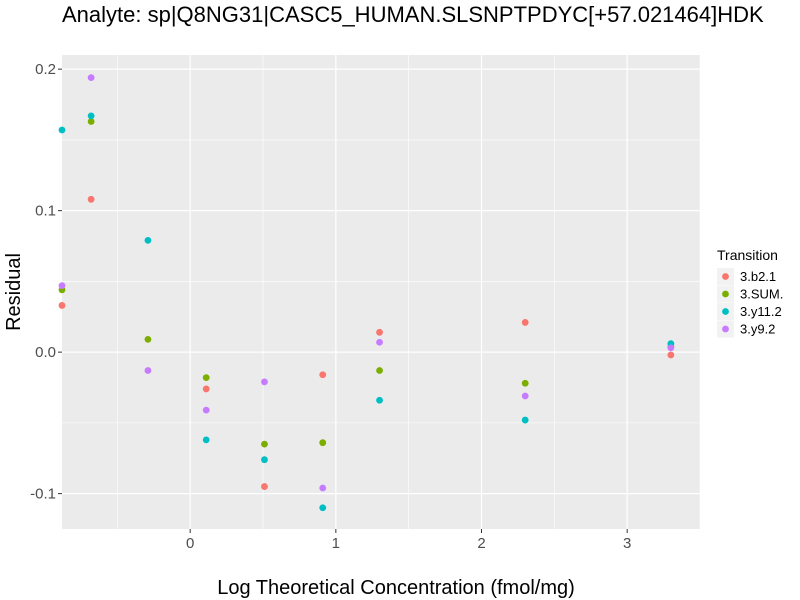 This screenshot has width=800, height=600. Describe the element at coordinates (408, 540) in the screenshot. I see `x-axis-ticks: 0 1 2 3` at that location.